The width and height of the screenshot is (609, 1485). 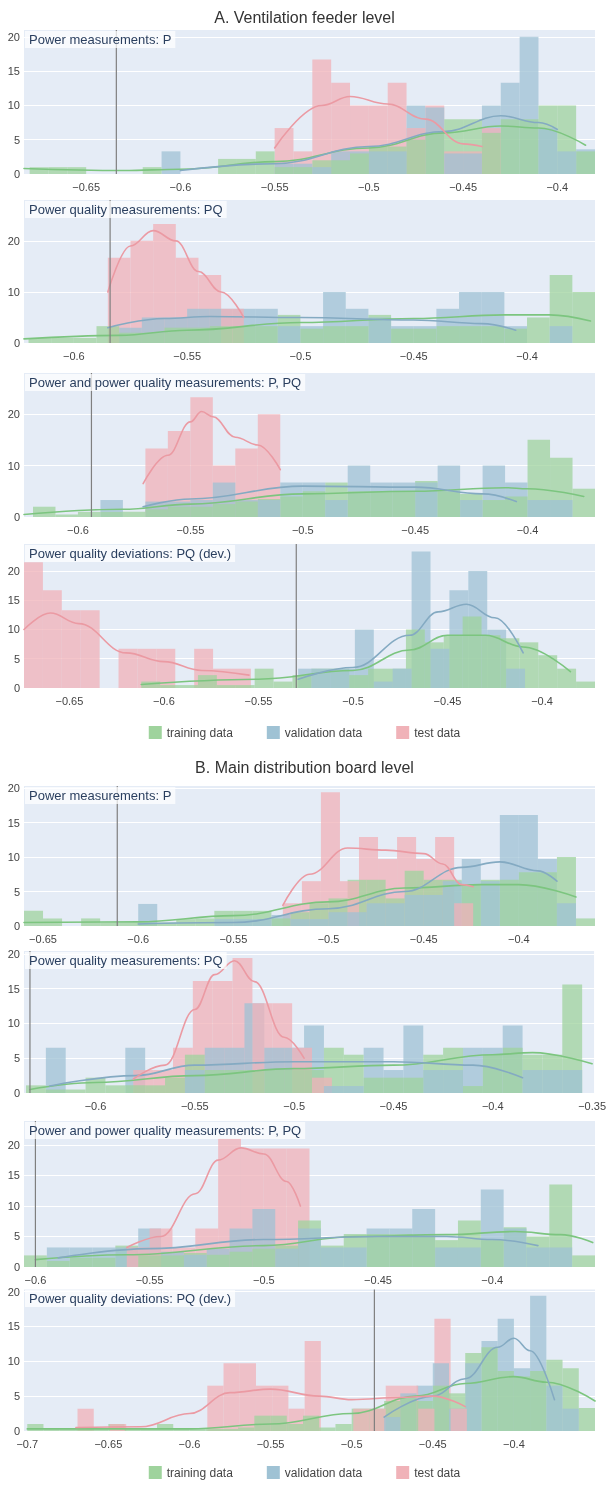 What do you see at coordinates (304, 17) in the screenshot?
I see `chart-title: A. Ventilation feeder level` at bounding box center [304, 17].